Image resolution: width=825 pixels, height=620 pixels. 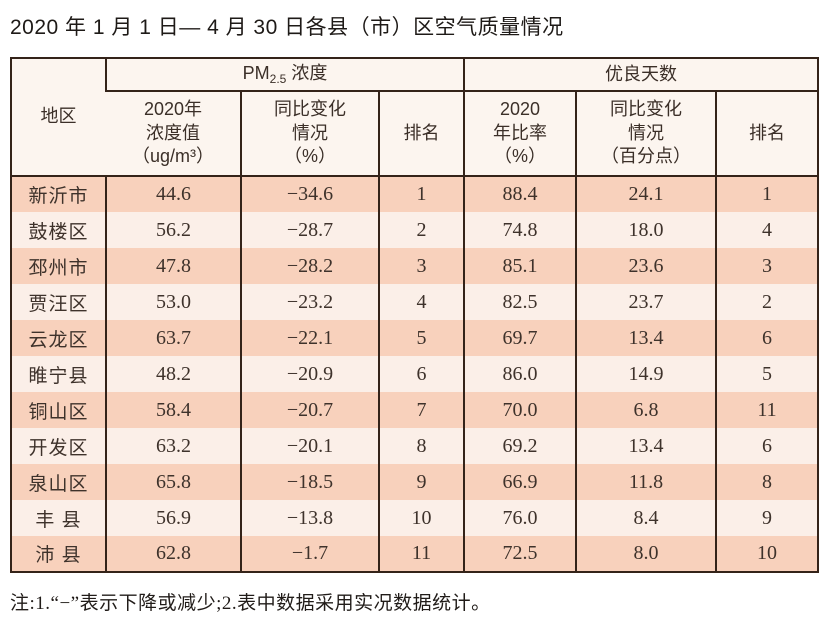 I want to click on pm-value-cell: 47.8, so click(x=173, y=266).